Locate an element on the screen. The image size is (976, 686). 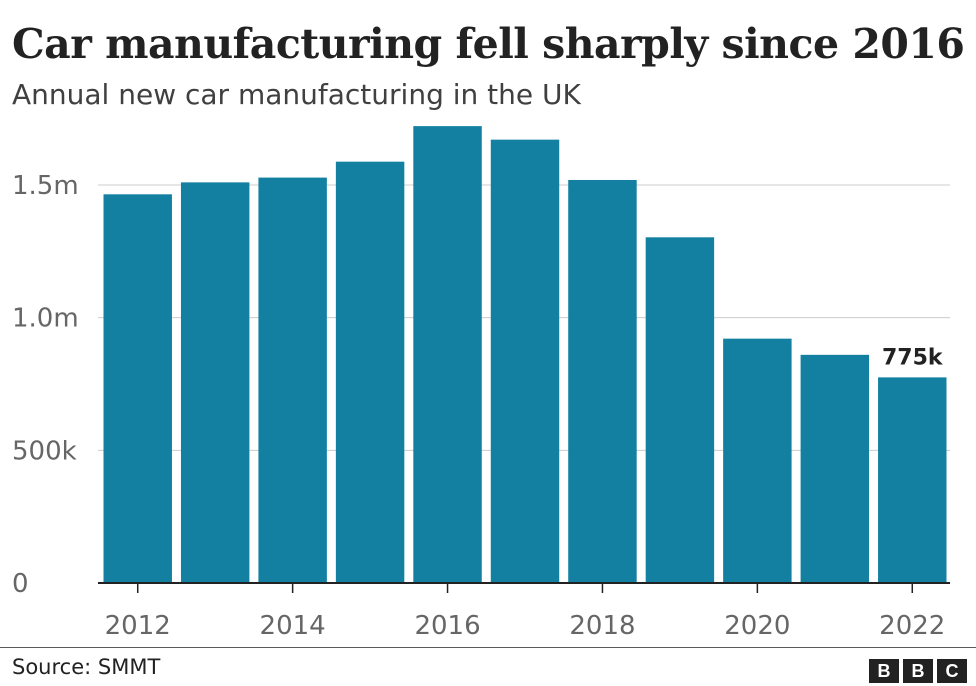
x-tick-label: 2016 is located at coordinates (447, 626).